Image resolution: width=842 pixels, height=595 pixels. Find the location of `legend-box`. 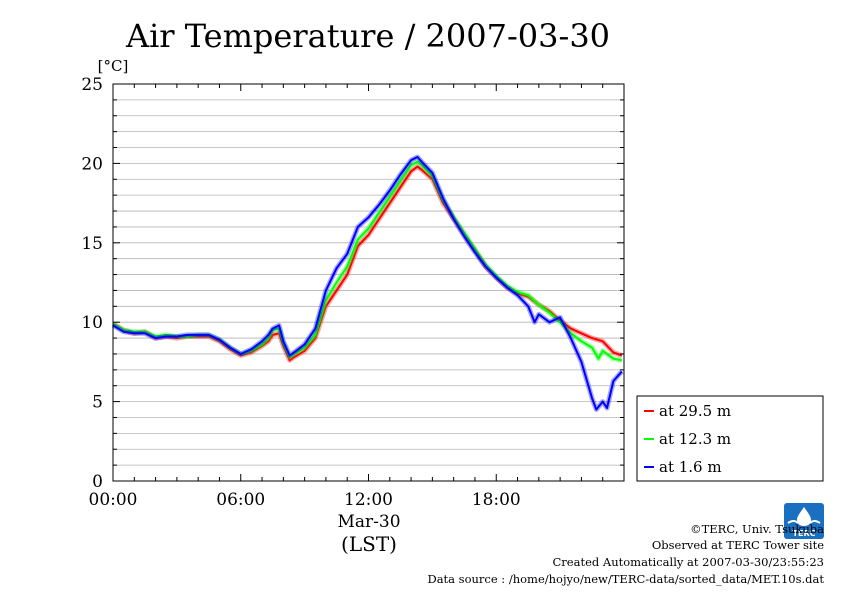

legend-box is located at coordinates (730, 438).